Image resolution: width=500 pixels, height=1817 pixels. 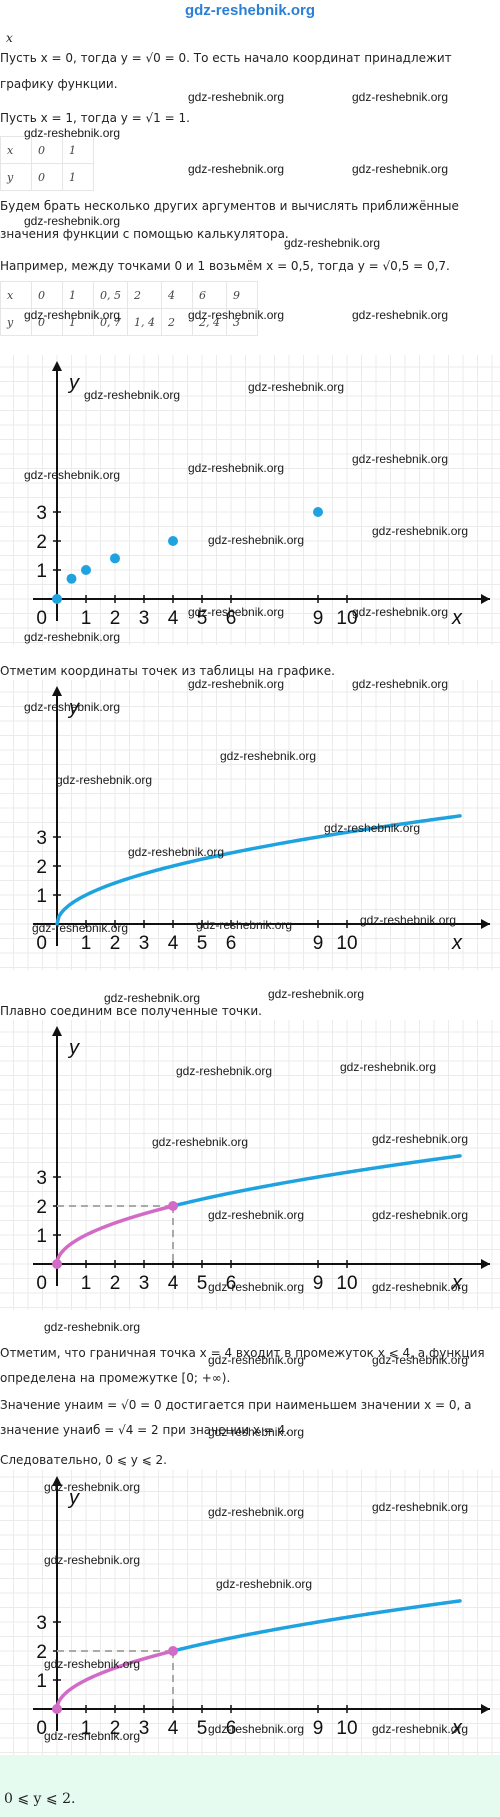 What do you see at coordinates (316, 1626) in the screenshot?
I see `function-curve` at bounding box center [316, 1626].